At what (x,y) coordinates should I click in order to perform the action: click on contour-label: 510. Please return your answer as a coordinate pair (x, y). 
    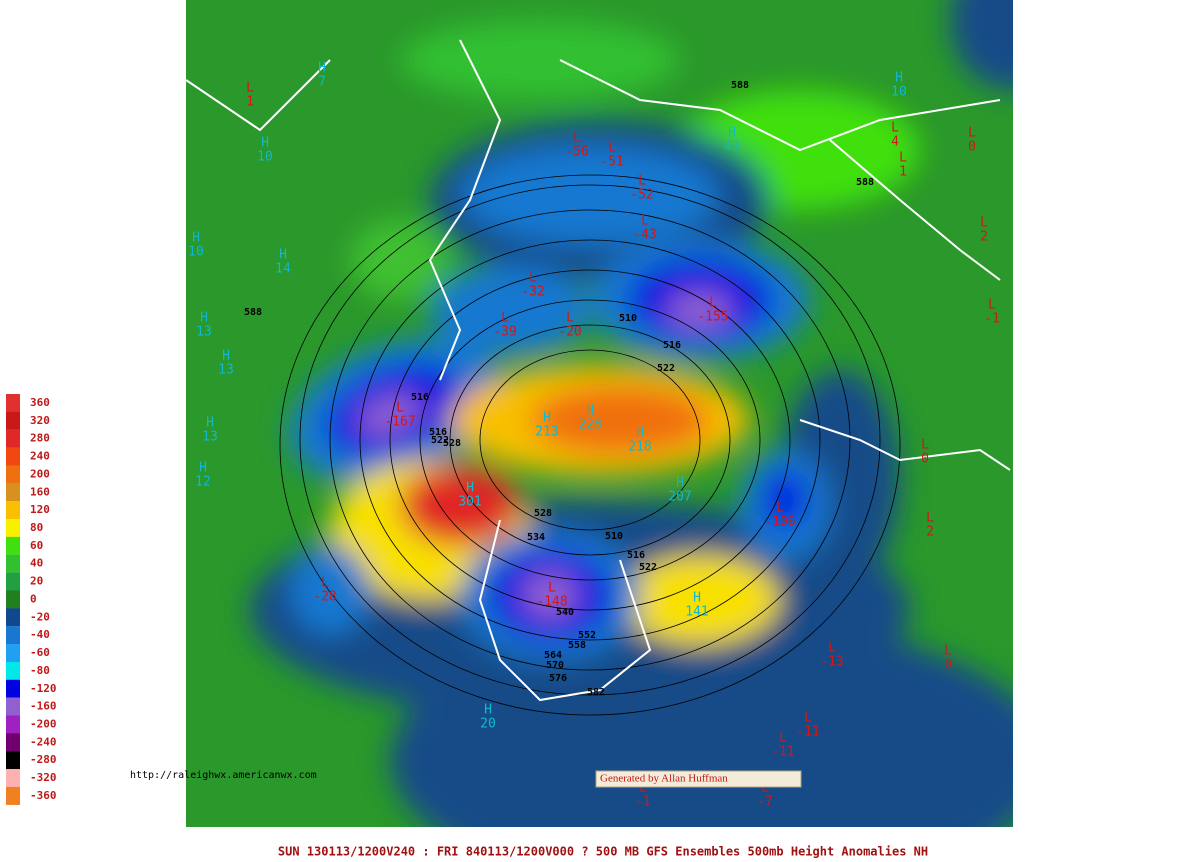
    Looking at the image, I should click on (628, 318).